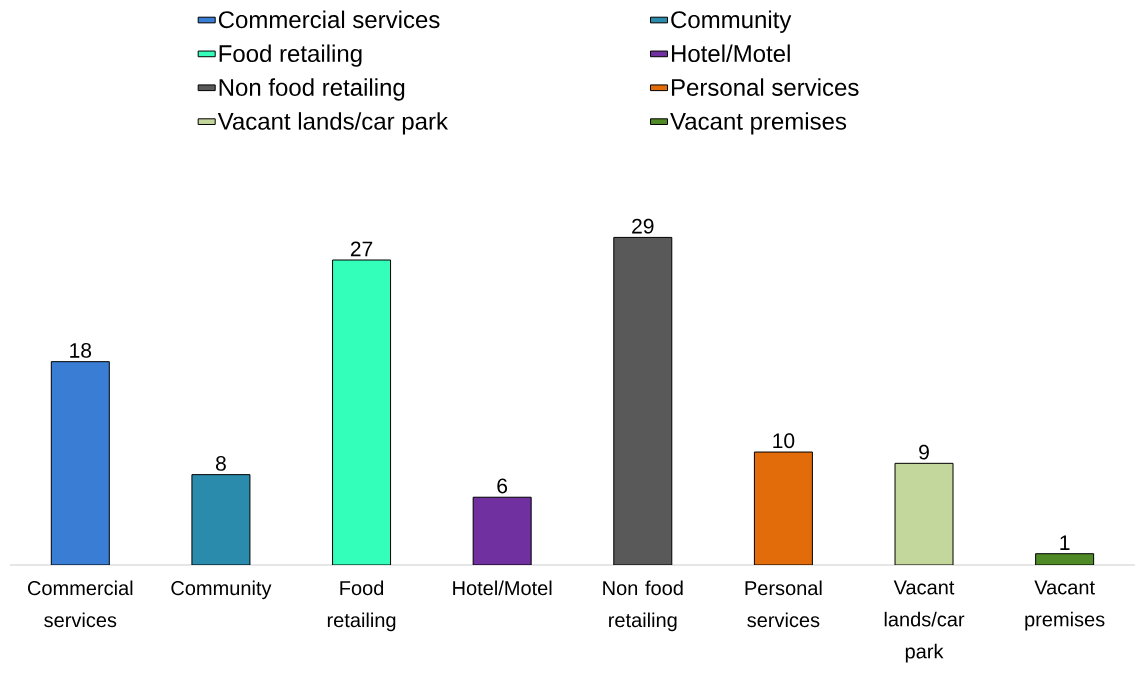  What do you see at coordinates (765, 87) in the screenshot?
I see `legend-label: Personal services` at bounding box center [765, 87].